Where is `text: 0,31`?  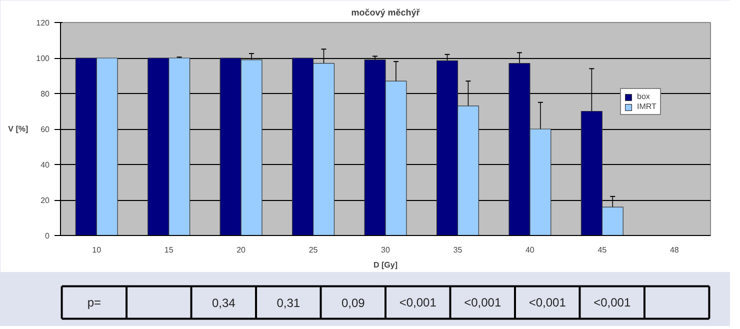 text: 0,31 is located at coordinates (288, 303).